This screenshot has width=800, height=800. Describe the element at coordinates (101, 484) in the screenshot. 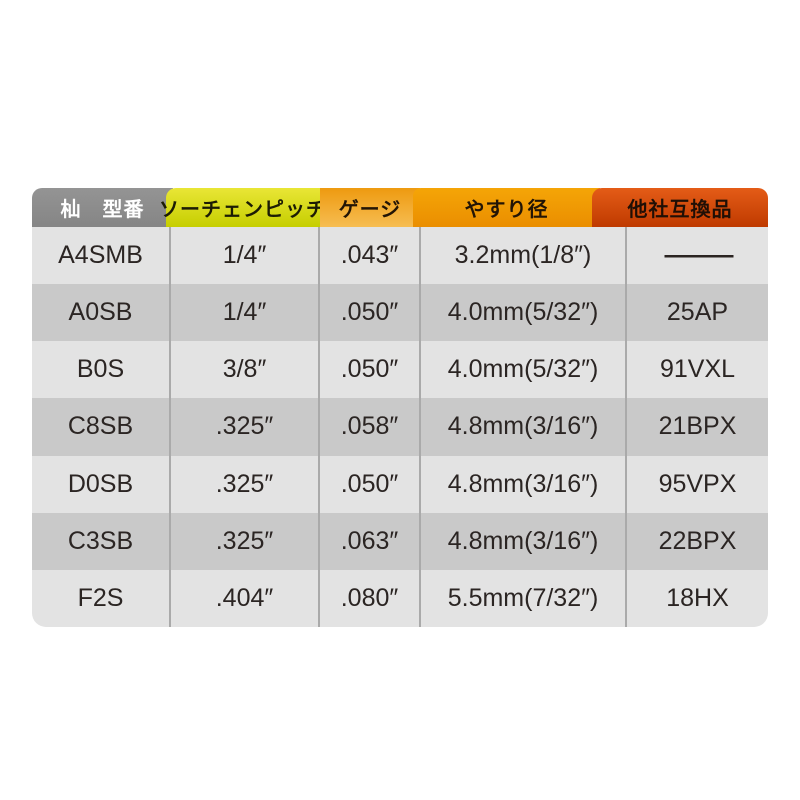

I see `cell-model: D0SB` at that location.